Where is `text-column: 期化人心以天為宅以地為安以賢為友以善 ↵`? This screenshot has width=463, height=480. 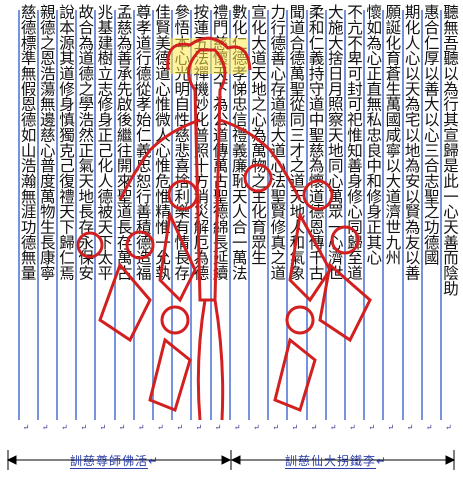 text-column: 期化人心以天為宅以地為安以賢為友以善 ↵ is located at coordinates (411, 218).